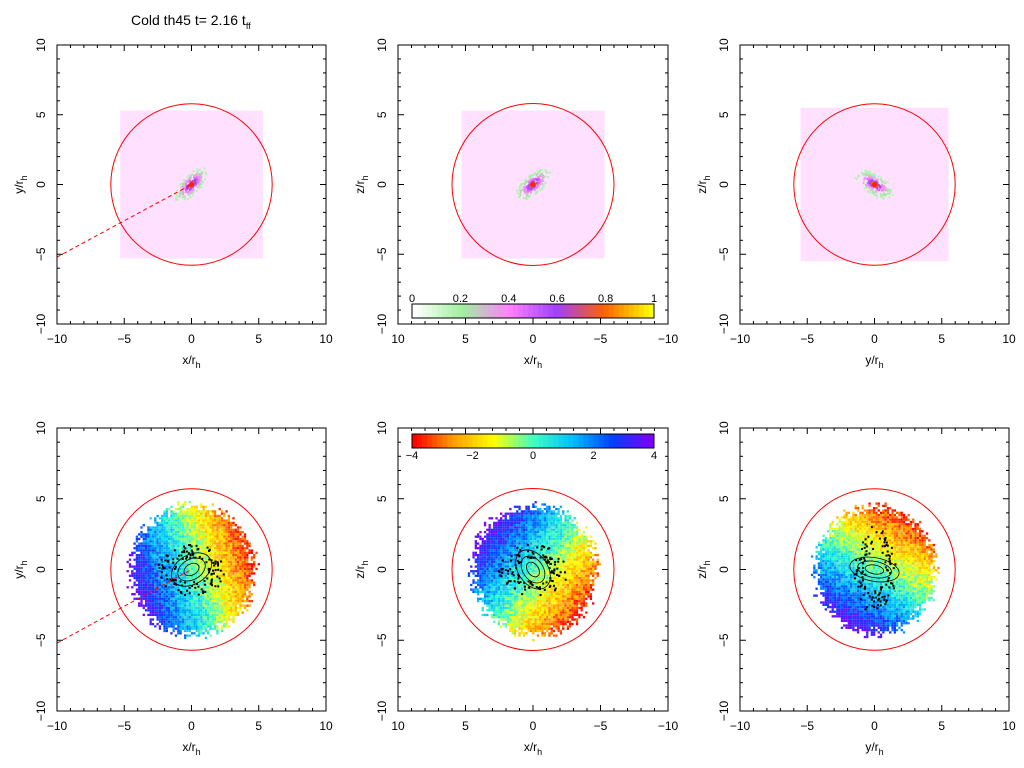 Image resolution: width=1024 pixels, height=768 pixels. Describe the element at coordinates (258, 339) in the screenshot. I see `x-tick-label: 5` at that location.